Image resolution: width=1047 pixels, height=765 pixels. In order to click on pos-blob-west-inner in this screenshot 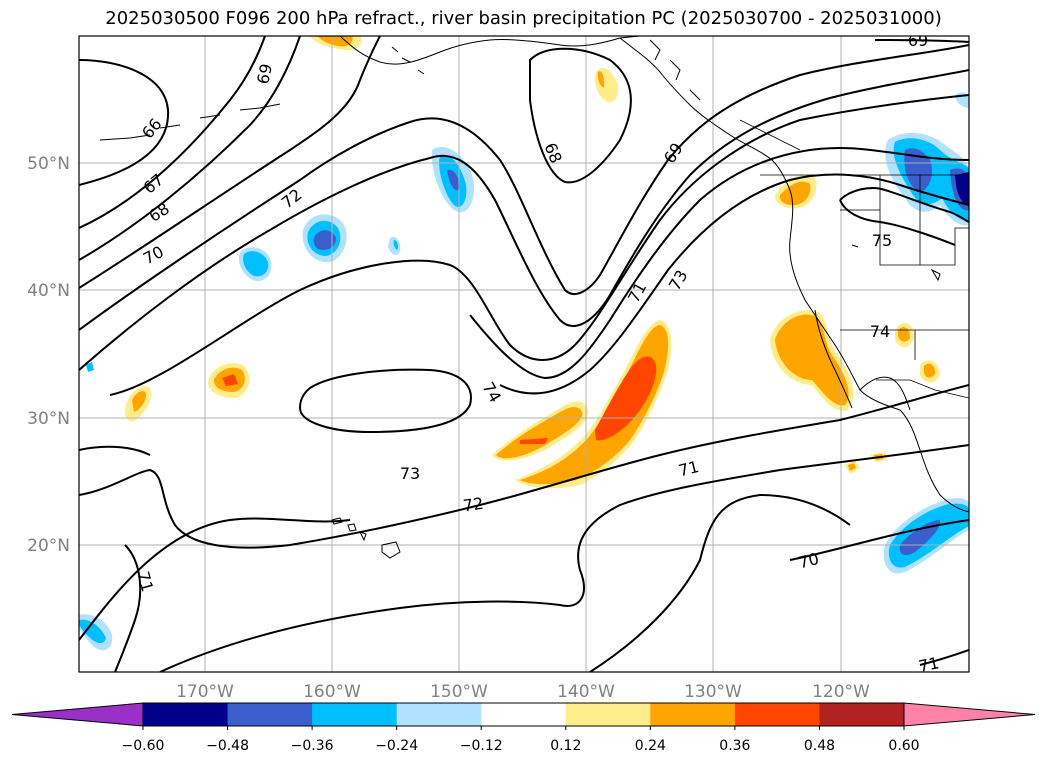, I will do `click(539, 433)`.